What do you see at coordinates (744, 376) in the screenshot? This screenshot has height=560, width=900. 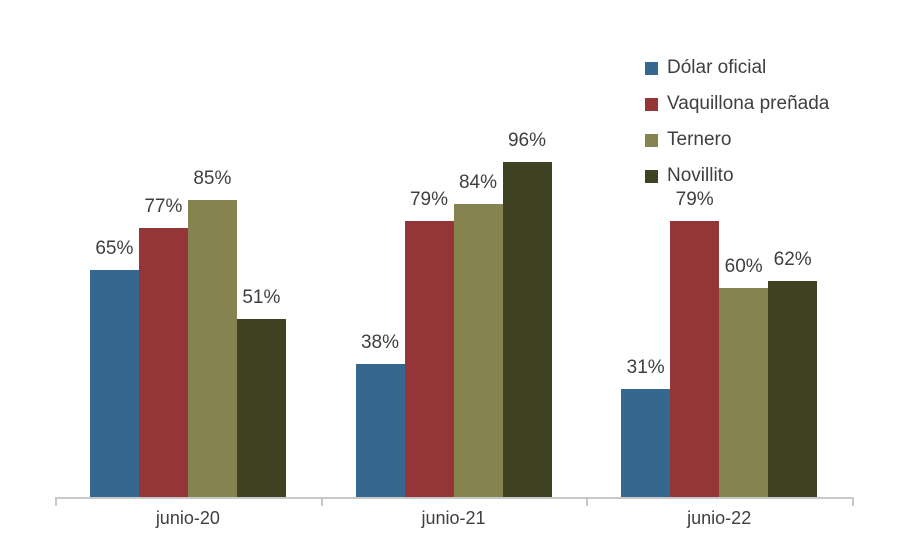 I see `bar-ternero-junio-22: 60%` at bounding box center [744, 376].